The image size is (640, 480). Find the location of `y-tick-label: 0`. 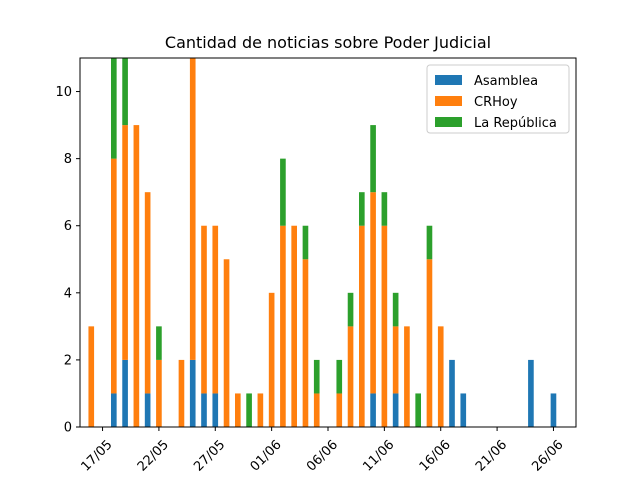

y-tick-label: 0 is located at coordinates (68, 428).